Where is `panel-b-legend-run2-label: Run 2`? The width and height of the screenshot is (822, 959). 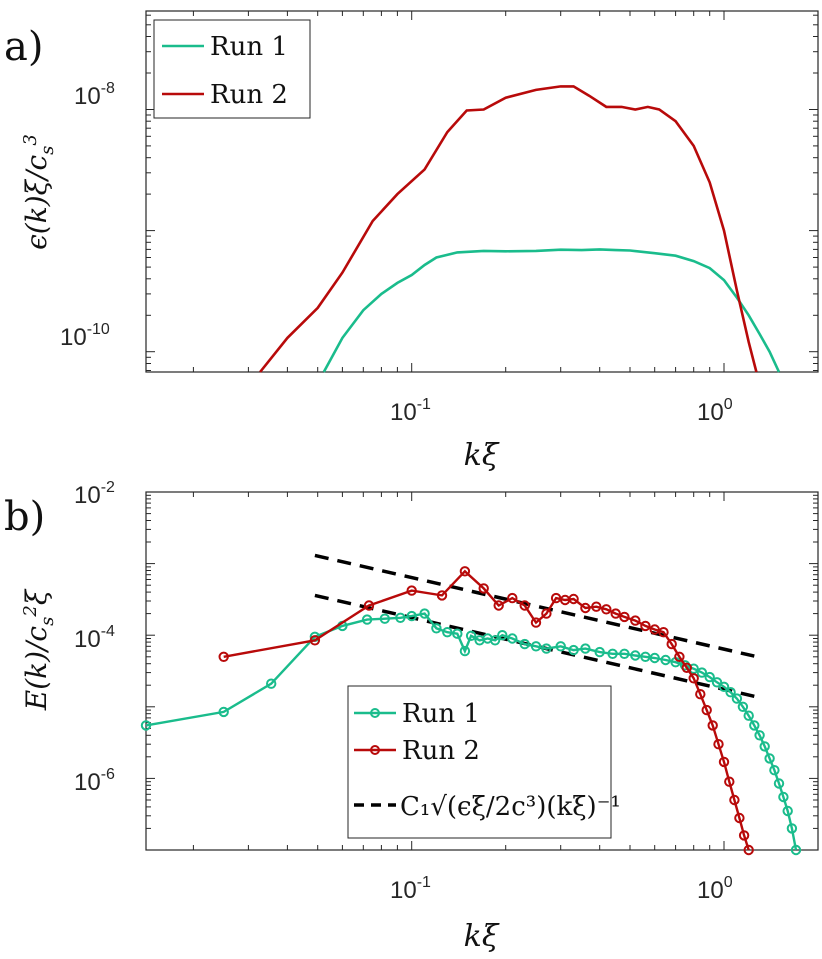 panel-b-legend-run2-label: Run 2 is located at coordinates (441, 751).